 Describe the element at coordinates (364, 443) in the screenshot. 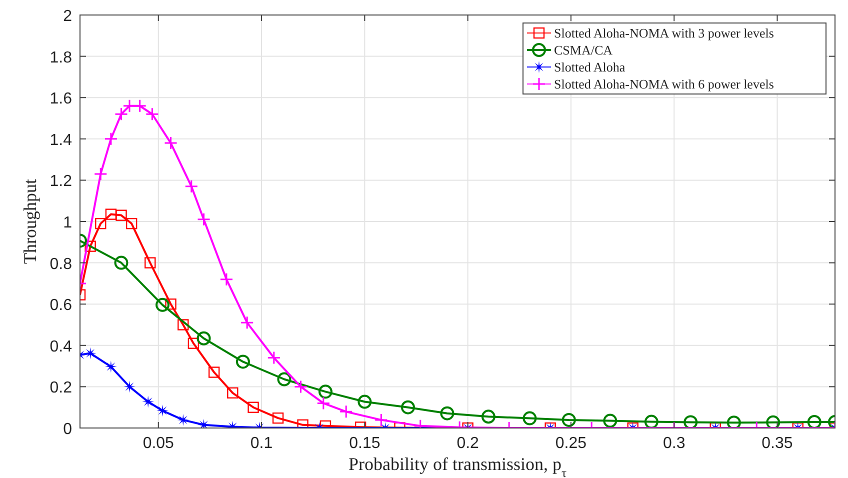

I see `x-tick-label: 0.15` at that location.